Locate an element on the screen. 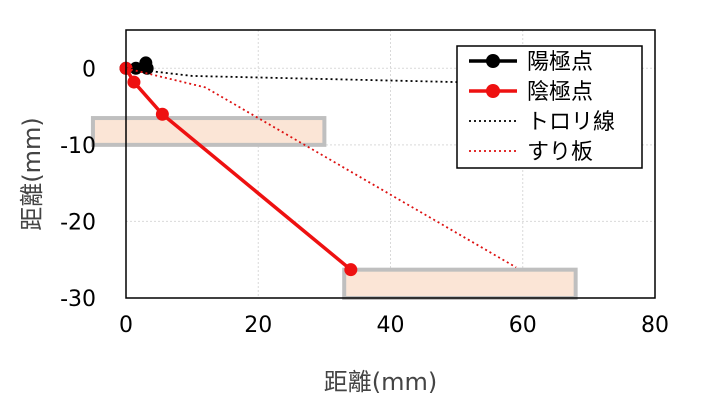  legend-item: 陰極点 is located at coordinates (531, 92).